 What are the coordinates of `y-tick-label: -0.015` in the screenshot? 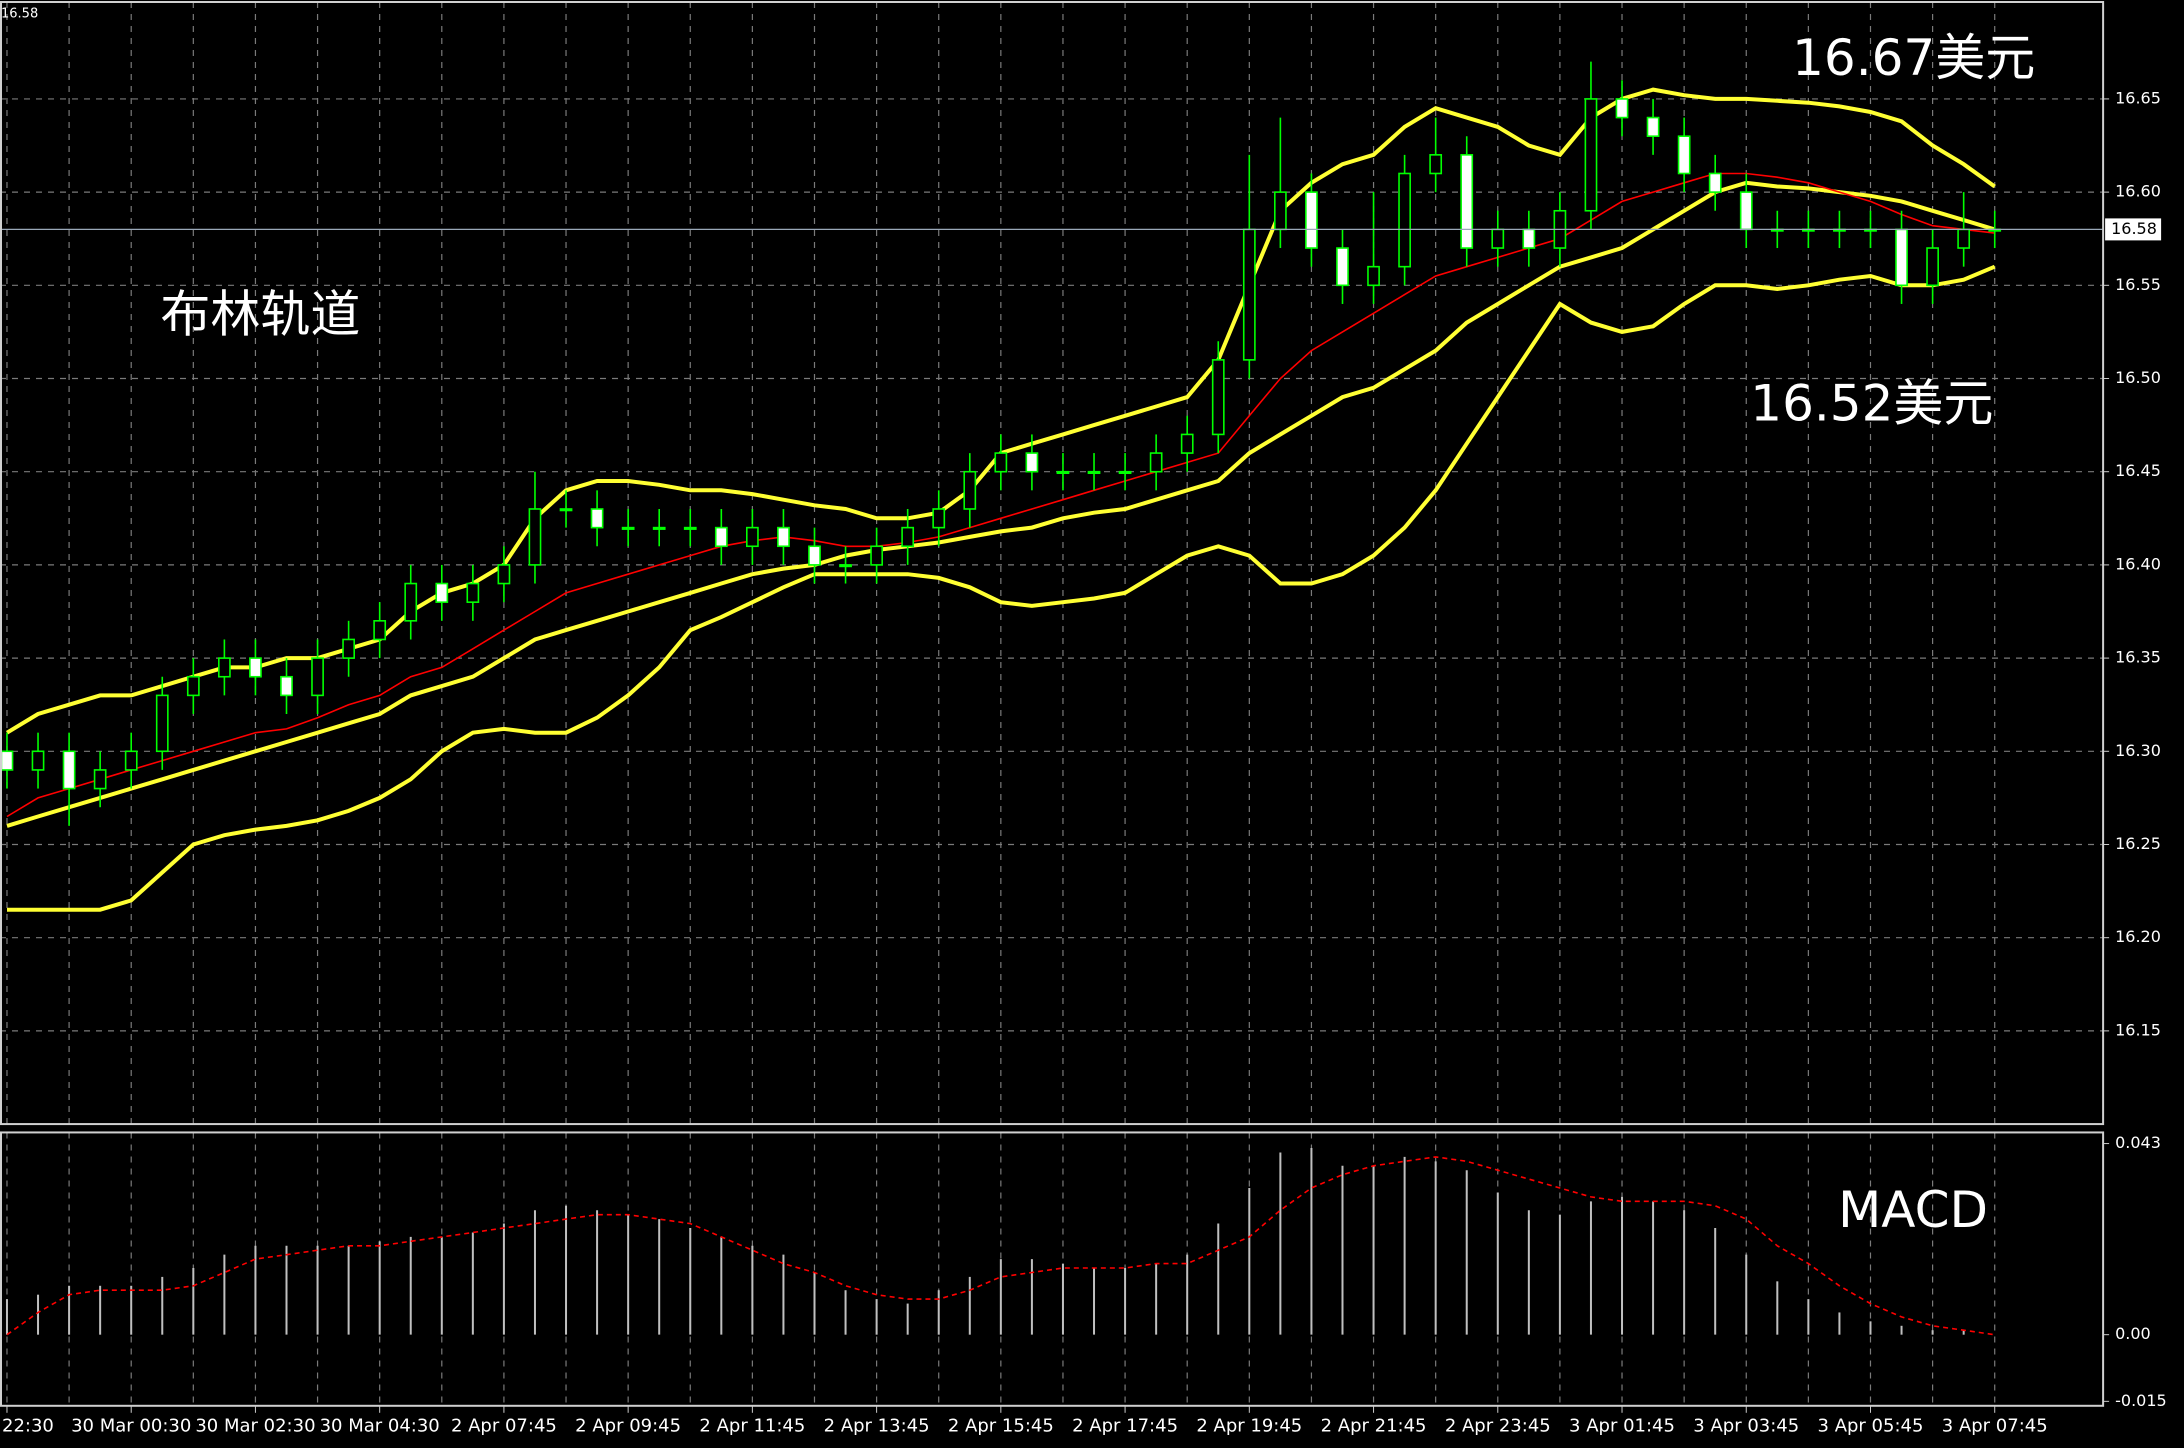 It's located at (2141, 1400).